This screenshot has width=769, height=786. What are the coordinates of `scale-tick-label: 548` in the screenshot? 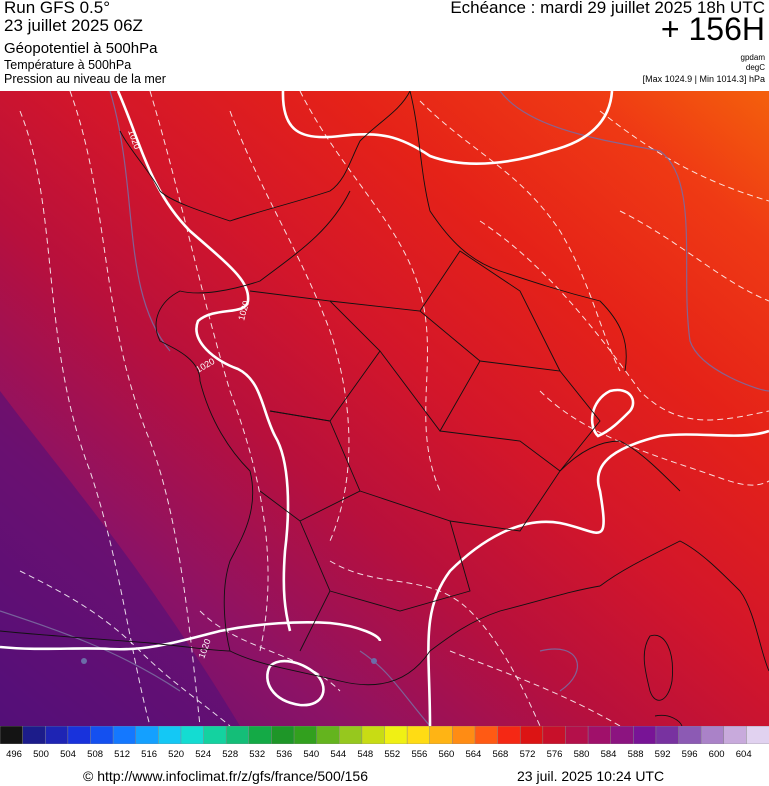 It's located at (365, 754).